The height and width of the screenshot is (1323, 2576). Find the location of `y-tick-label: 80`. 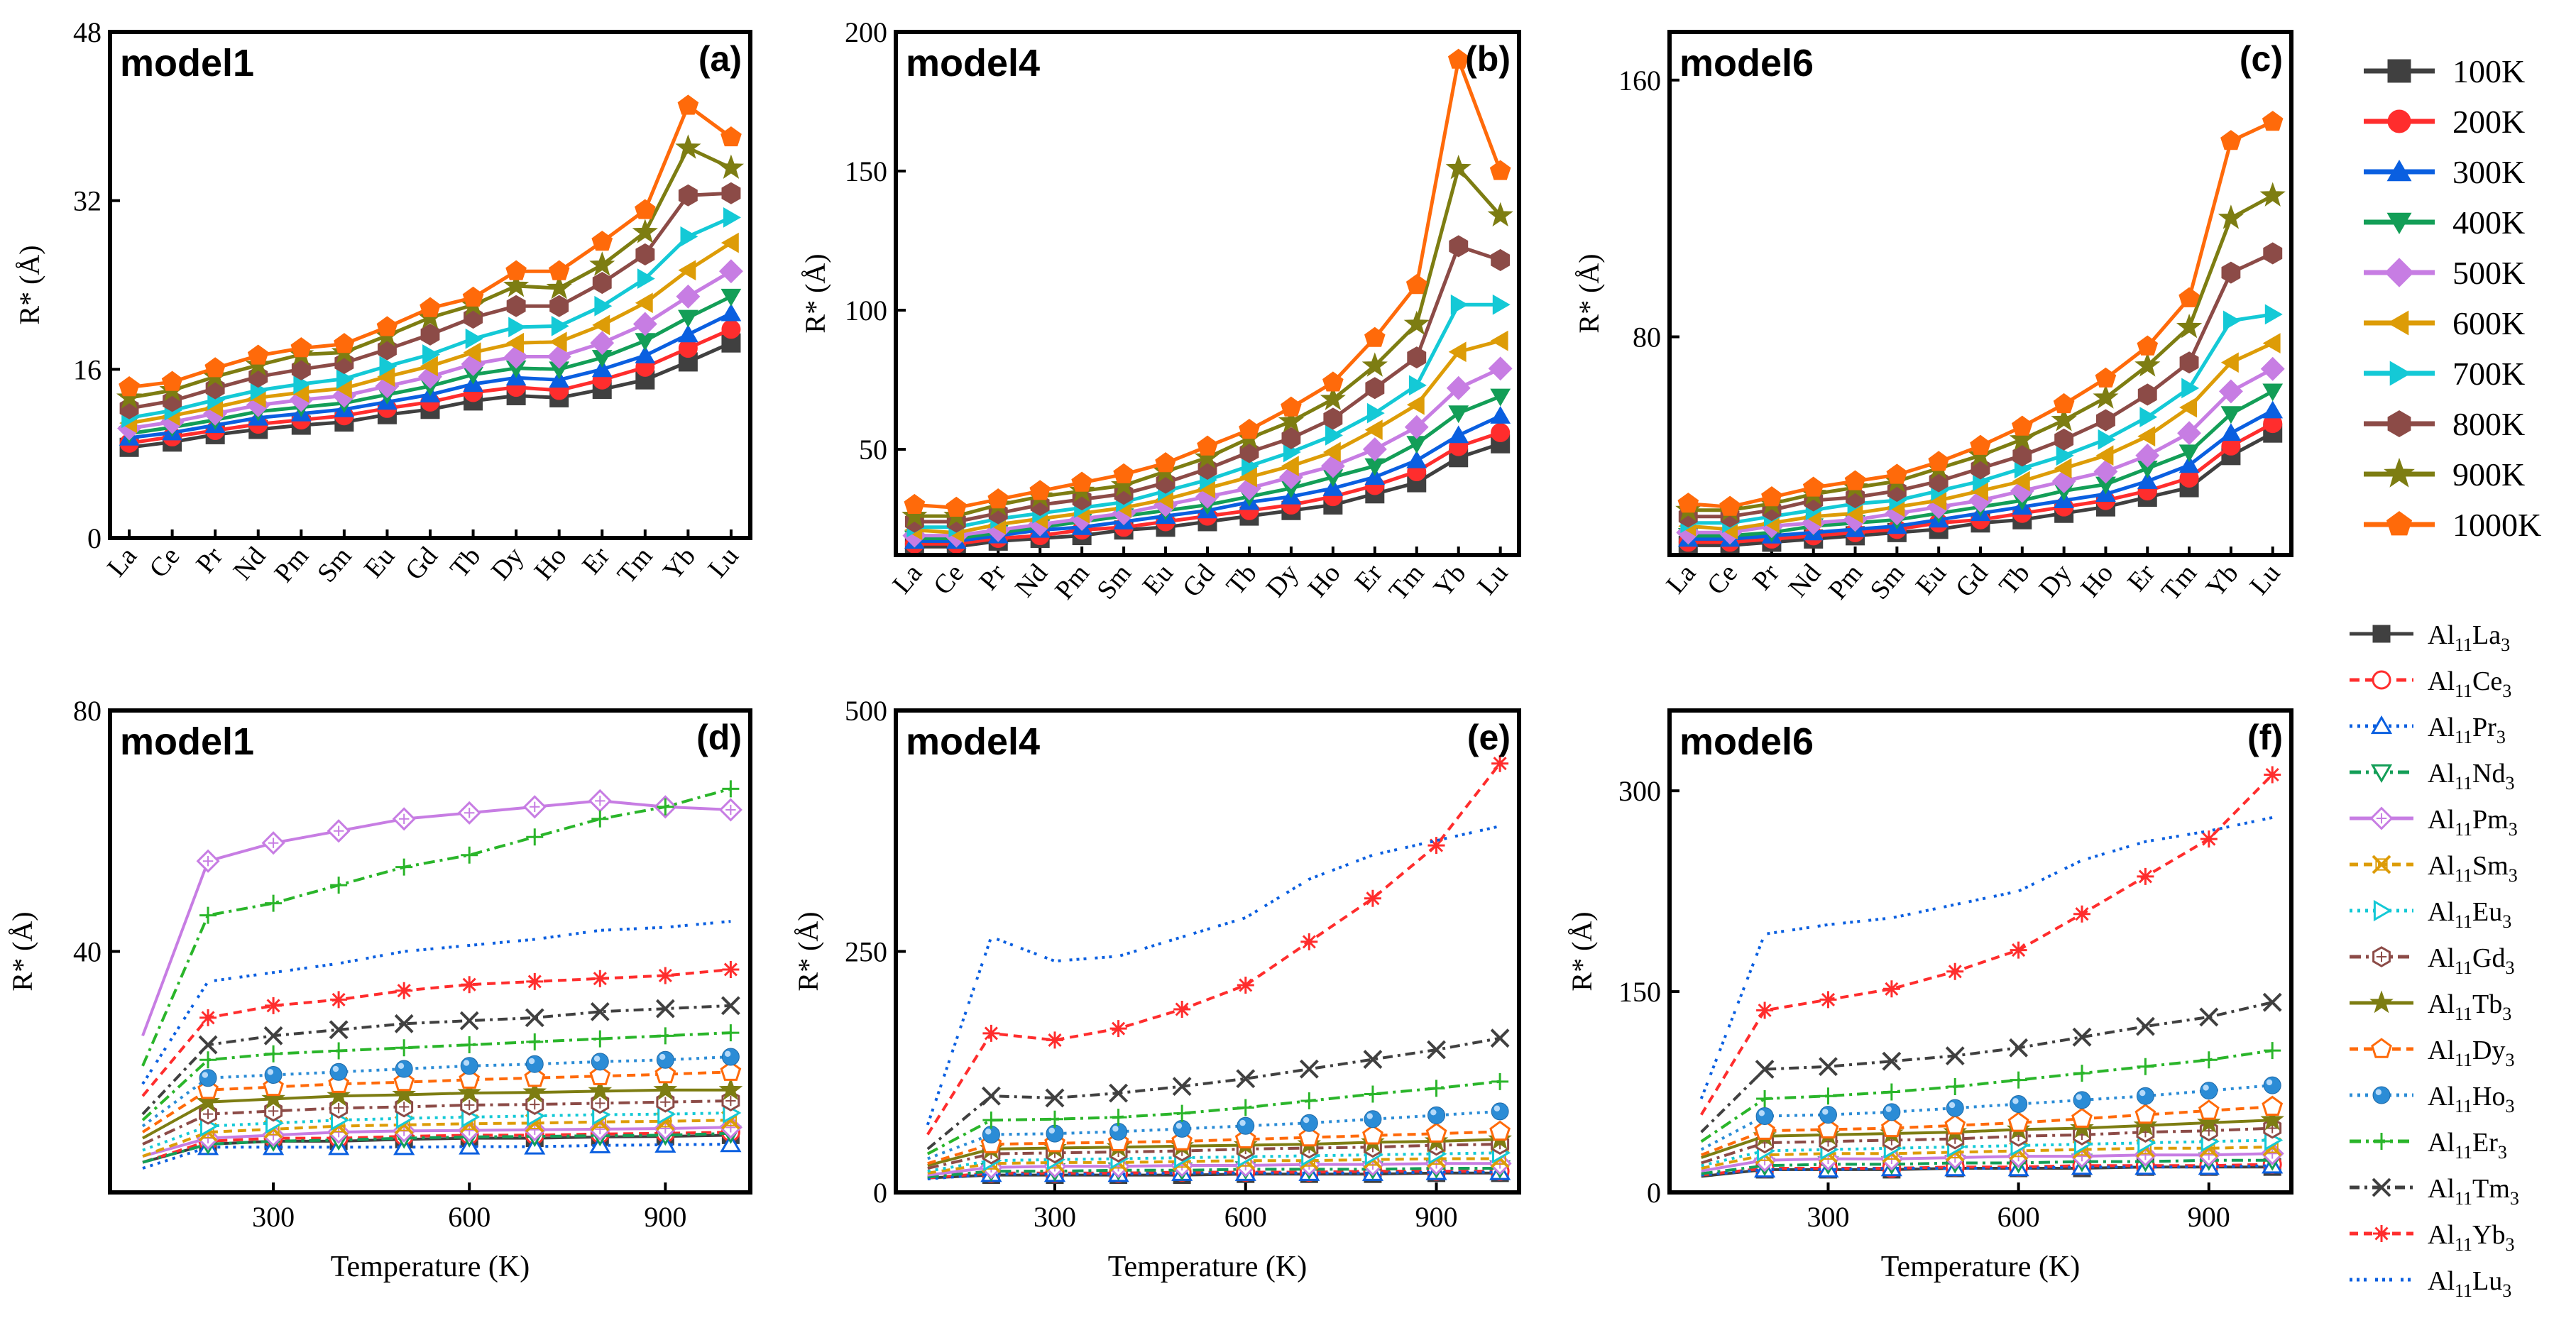

y-tick-label: 80 is located at coordinates (87, 711).